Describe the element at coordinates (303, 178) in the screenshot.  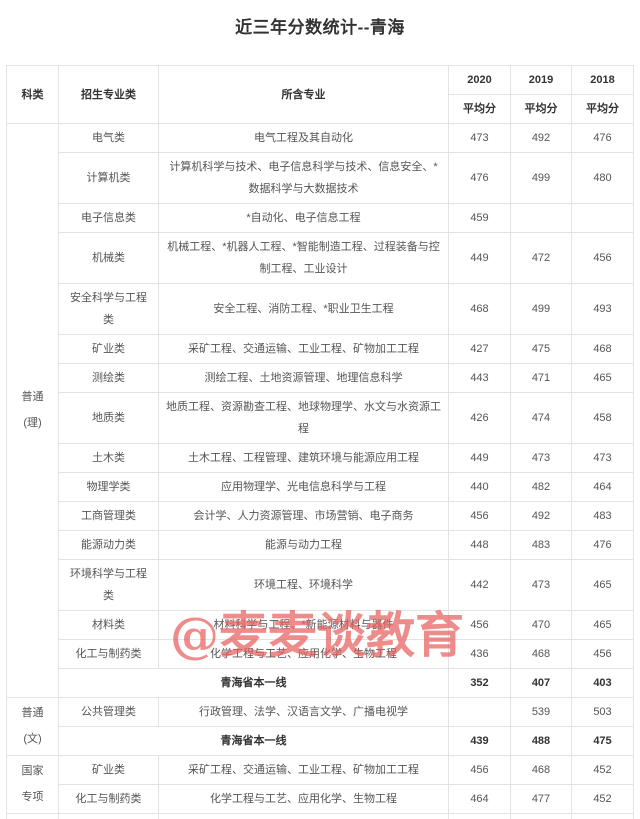
I see `programs-cell: 计算机科学与技术、电子信息科学与技术、信息安全、*数据科学与大数据技术` at that location.